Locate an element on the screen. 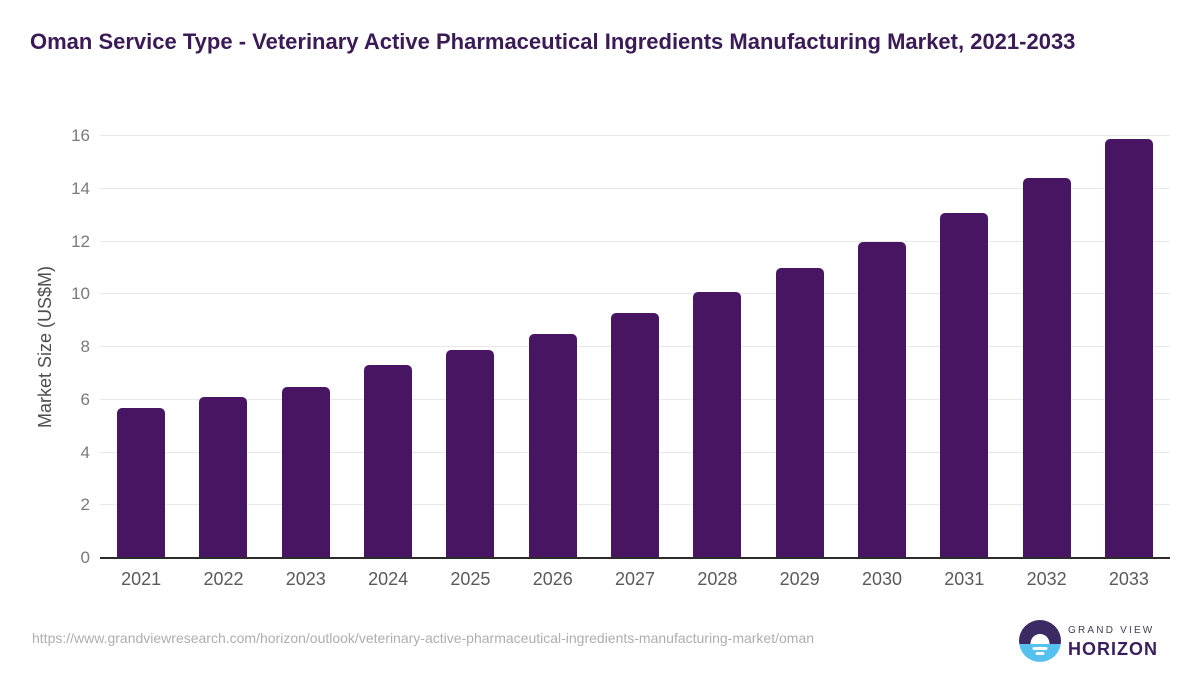 Image resolution: width=1200 pixels, height=675 pixels. logo-horizon-text: HORIZON is located at coordinates (1113, 649).